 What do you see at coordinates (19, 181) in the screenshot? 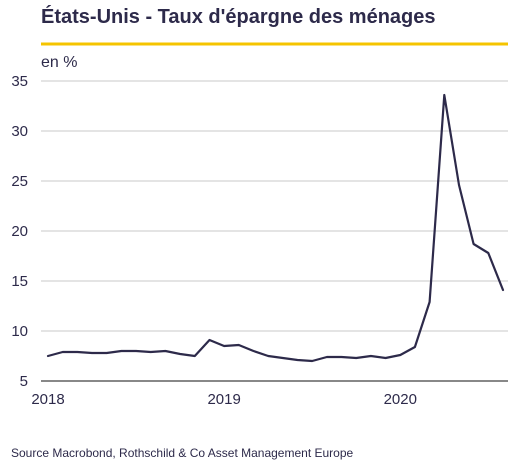
I see `y-tick-label: 25` at bounding box center [19, 181].